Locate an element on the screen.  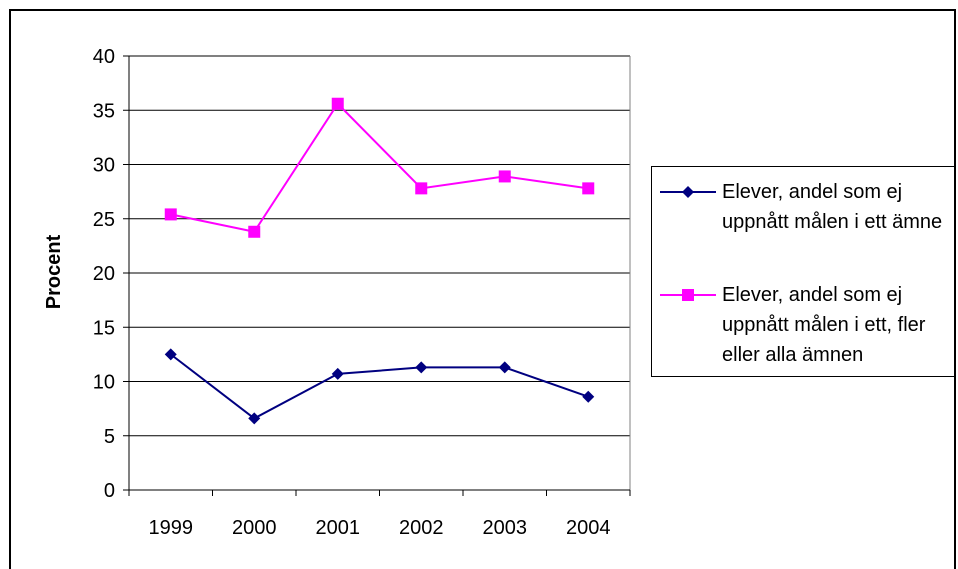
x-tick-label-2003: 2003 is located at coordinates (505, 528).